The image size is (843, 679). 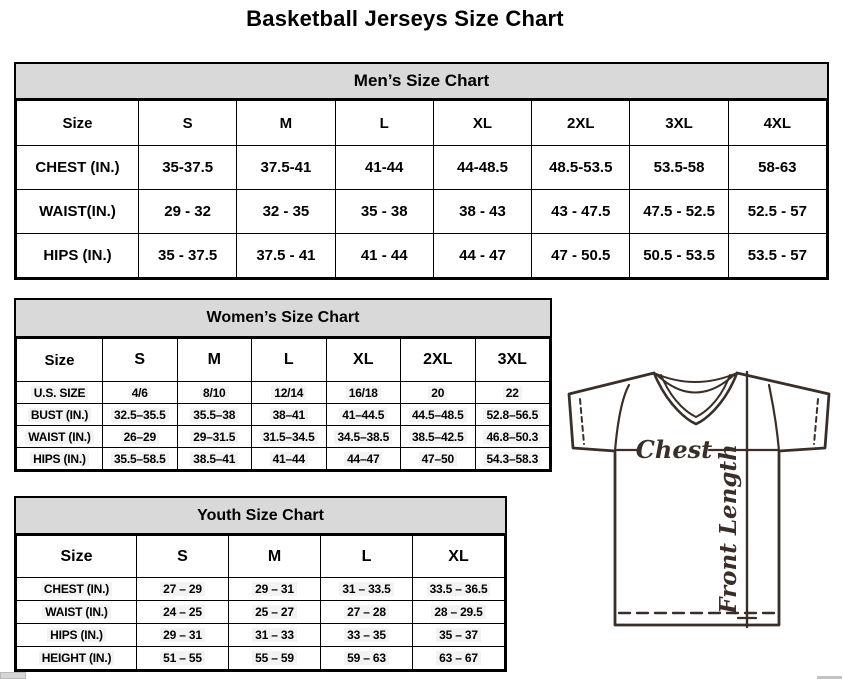 What do you see at coordinates (679, 211) in the screenshot?
I see `size-value-cell: 47.5 - 52.5` at bounding box center [679, 211].